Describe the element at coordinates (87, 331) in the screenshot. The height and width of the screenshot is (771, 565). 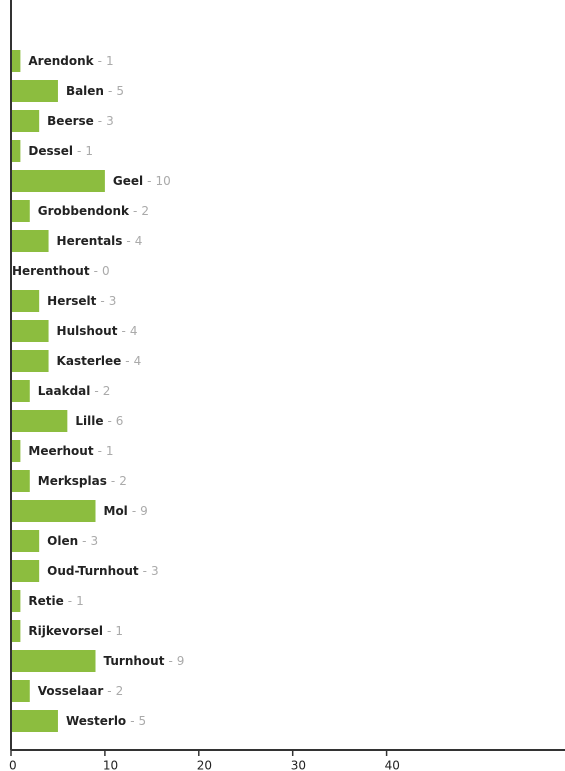
I see `category-label: Hulshout` at that location.